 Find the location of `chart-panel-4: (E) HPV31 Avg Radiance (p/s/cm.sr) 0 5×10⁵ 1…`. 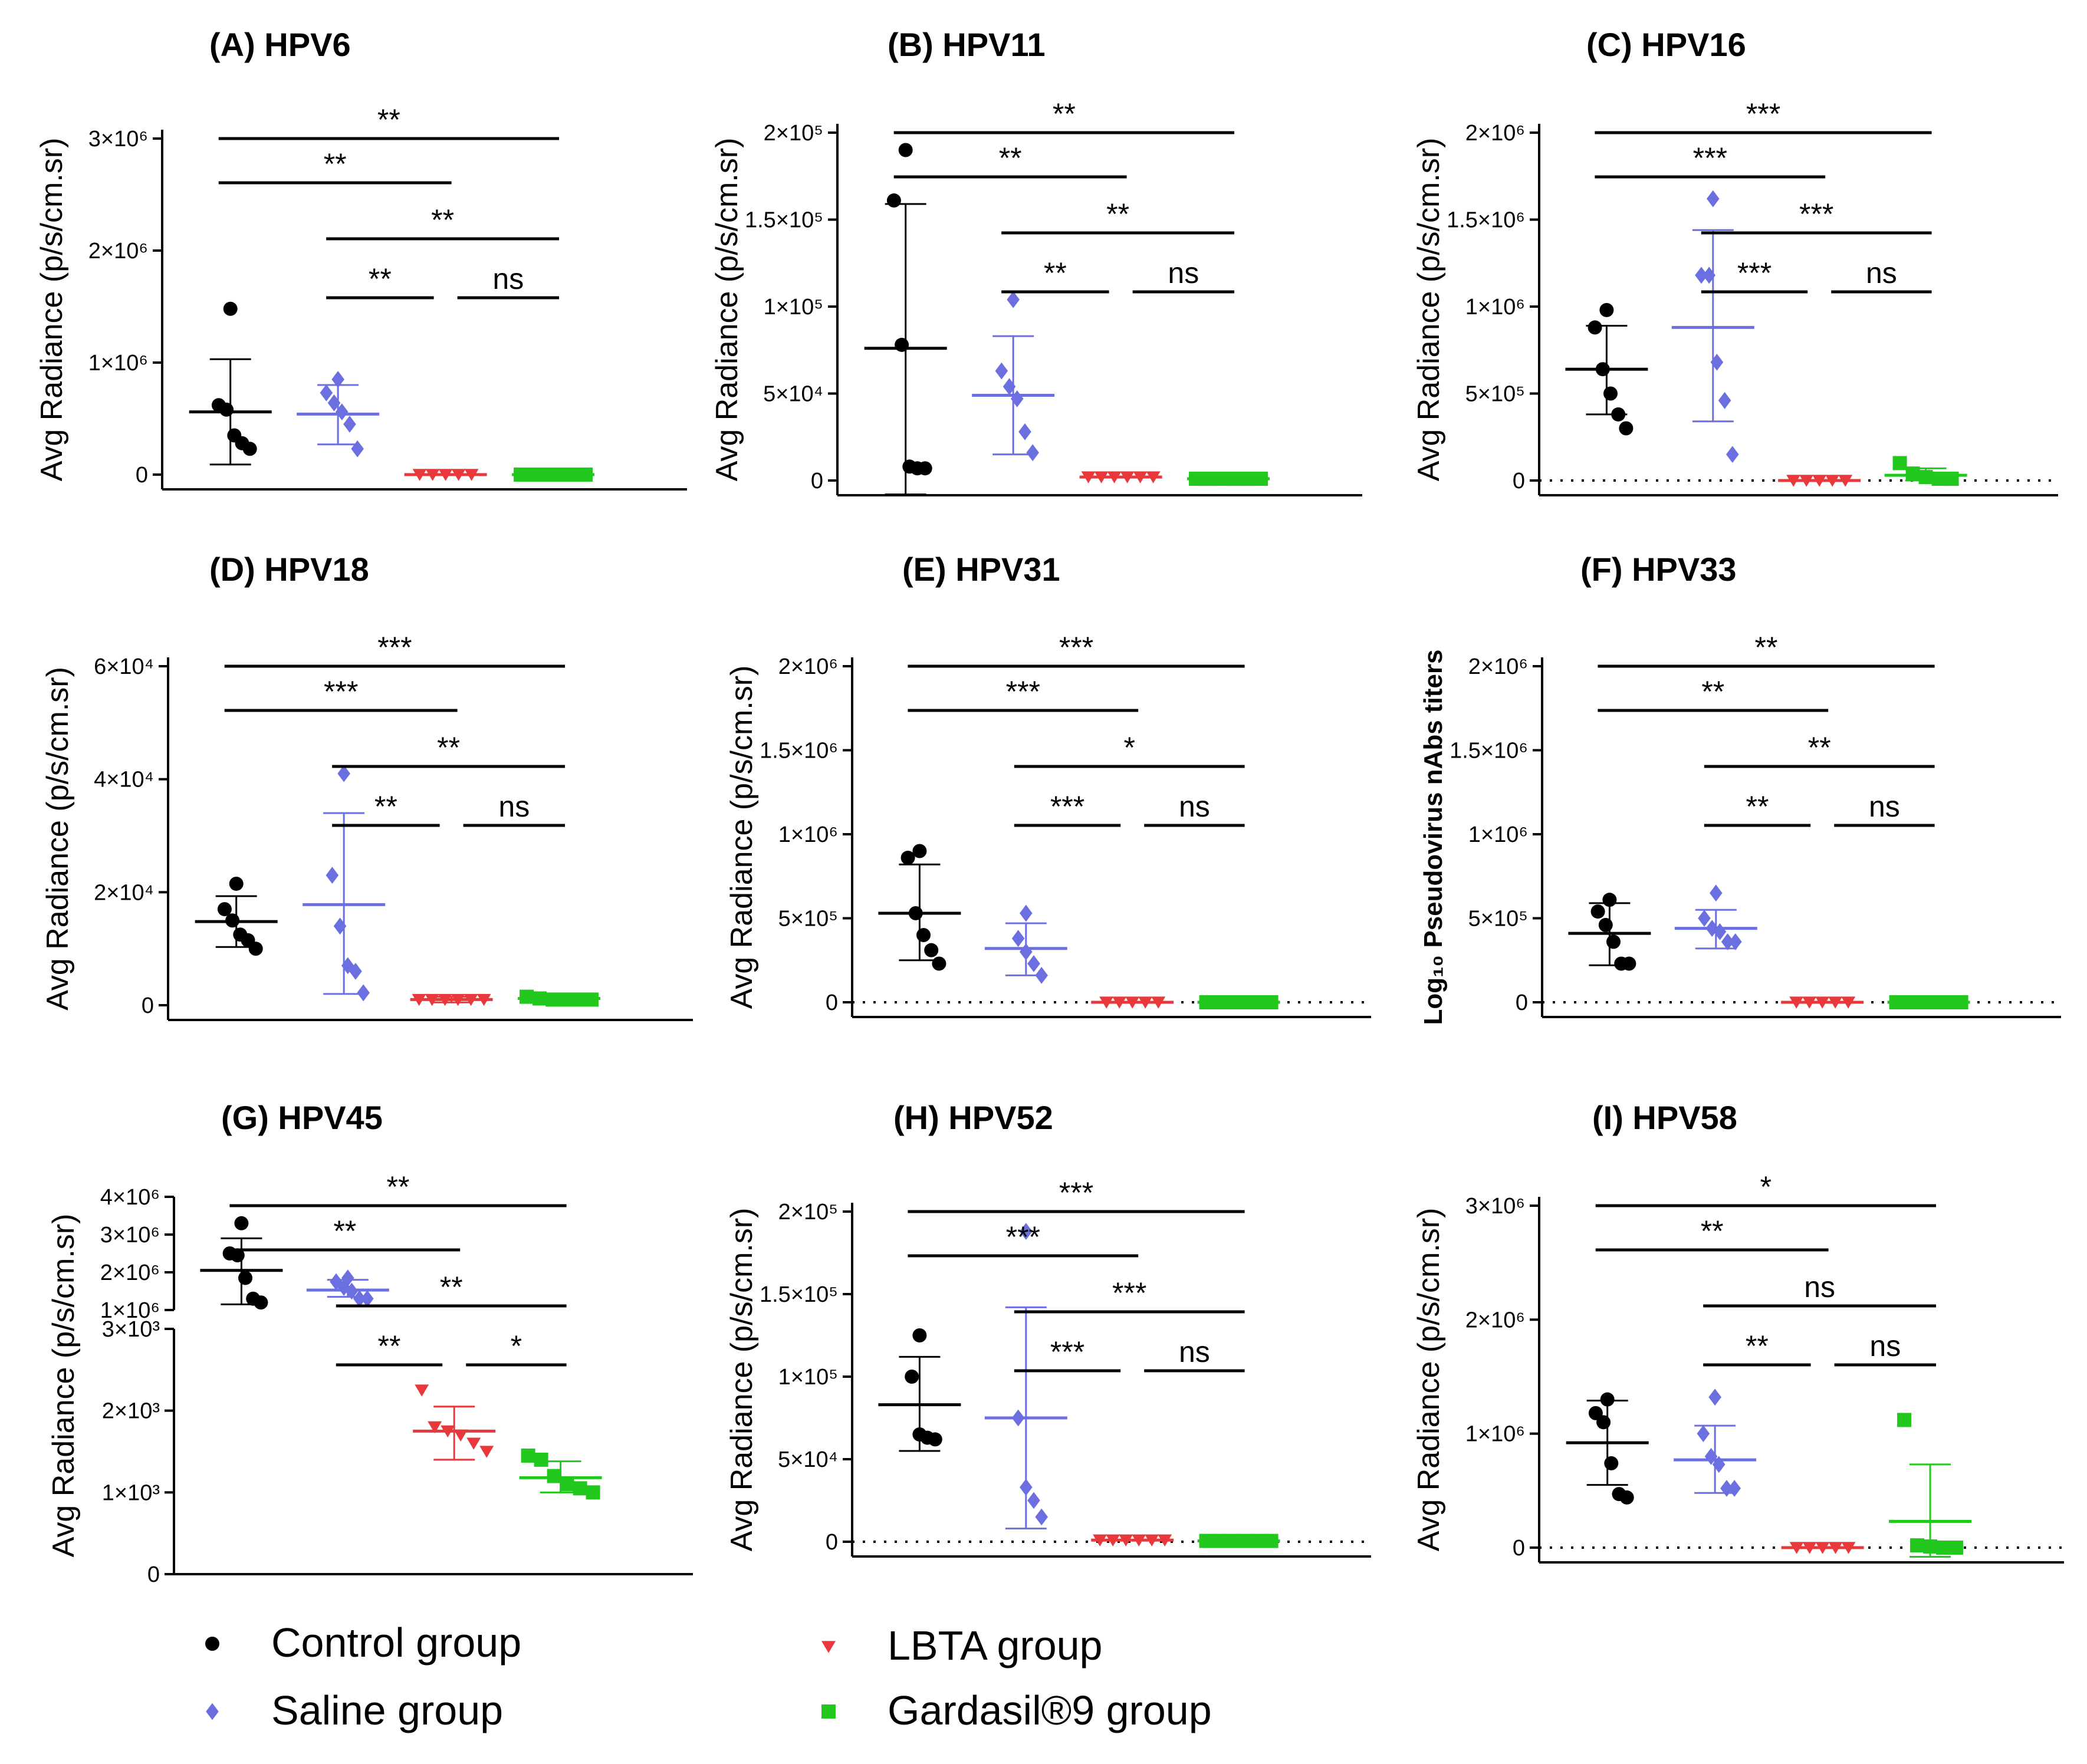

chart-panel-4: (E) HPV31 Avg Radiance (p/s/cm.sr) 0 5×10⁵ 1… is located at coordinates (1048, 785).